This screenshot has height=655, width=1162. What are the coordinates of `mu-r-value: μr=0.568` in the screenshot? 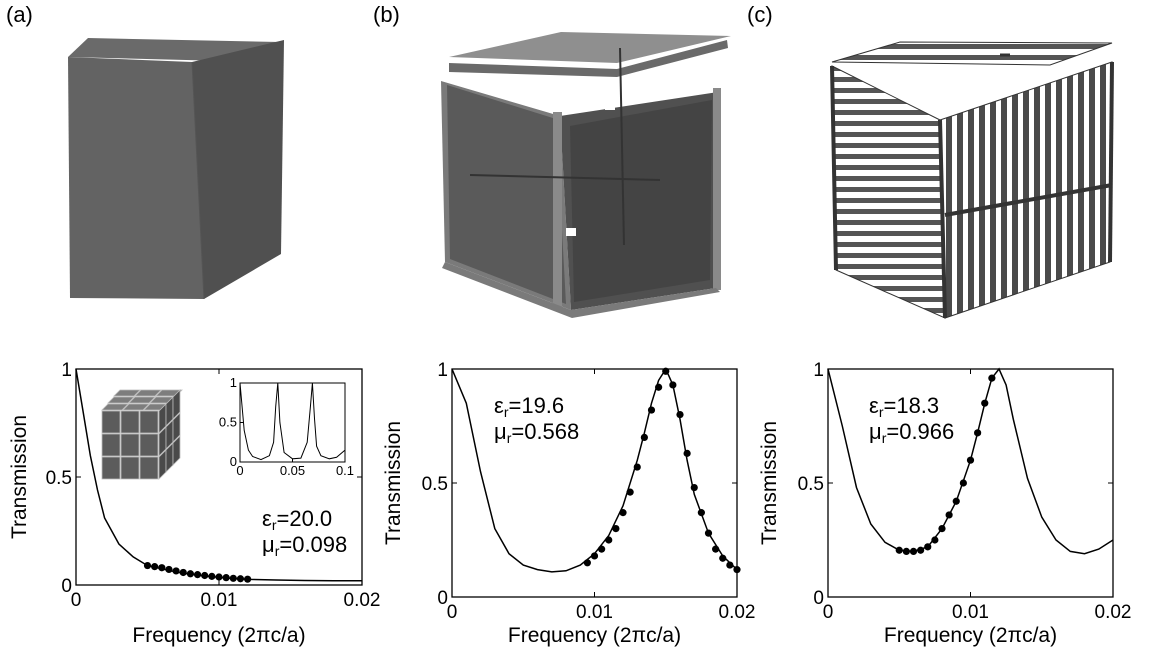 It's located at (536, 432).